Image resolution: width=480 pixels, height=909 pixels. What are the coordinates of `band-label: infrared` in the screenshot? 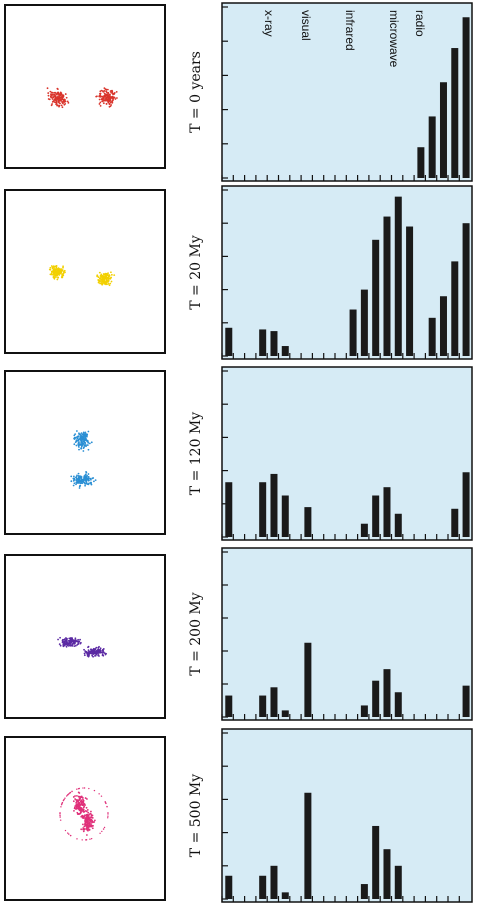 It's located at (350, 30).